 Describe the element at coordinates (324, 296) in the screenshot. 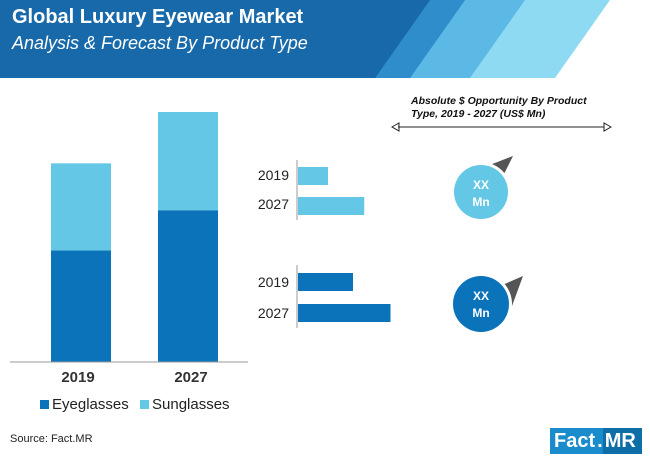

I see `hbar-chart-eyeglasses: 2019 2027` at that location.